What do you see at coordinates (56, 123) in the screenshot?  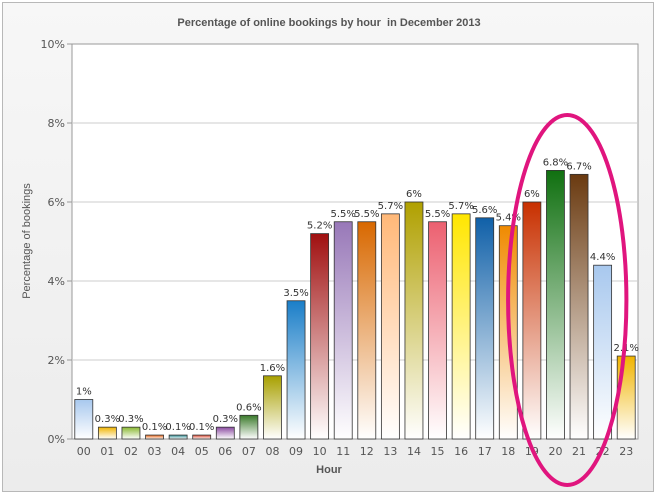 I see `y-tick-label: 8%` at bounding box center [56, 123].